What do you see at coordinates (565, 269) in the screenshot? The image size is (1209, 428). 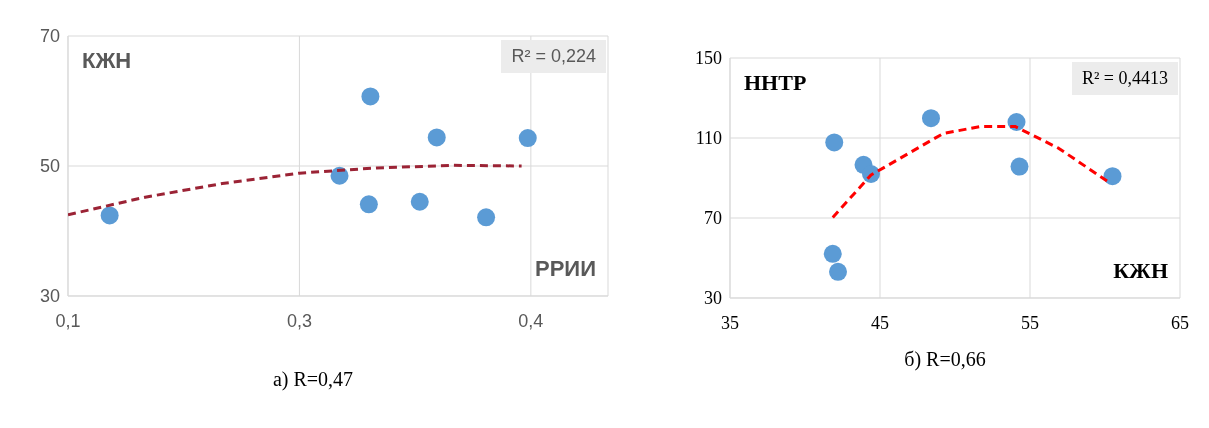 I see `x-axis-title: РРИИ` at bounding box center [565, 269].